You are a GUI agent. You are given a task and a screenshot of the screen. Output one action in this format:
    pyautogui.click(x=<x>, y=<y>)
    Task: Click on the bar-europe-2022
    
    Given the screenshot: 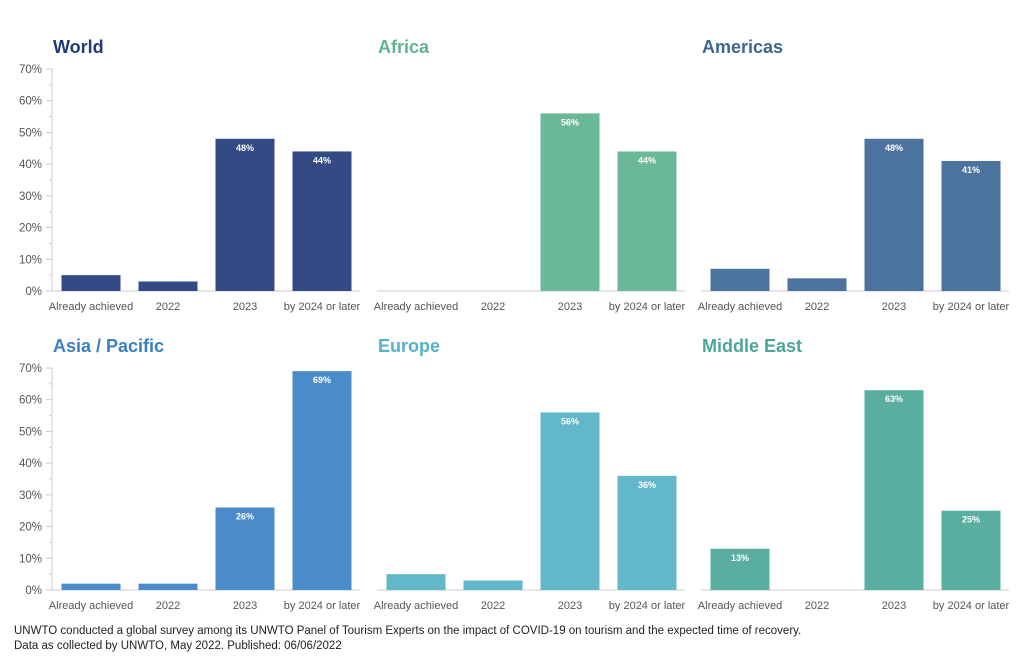 What is the action you would take?
    pyautogui.click(x=493, y=585)
    